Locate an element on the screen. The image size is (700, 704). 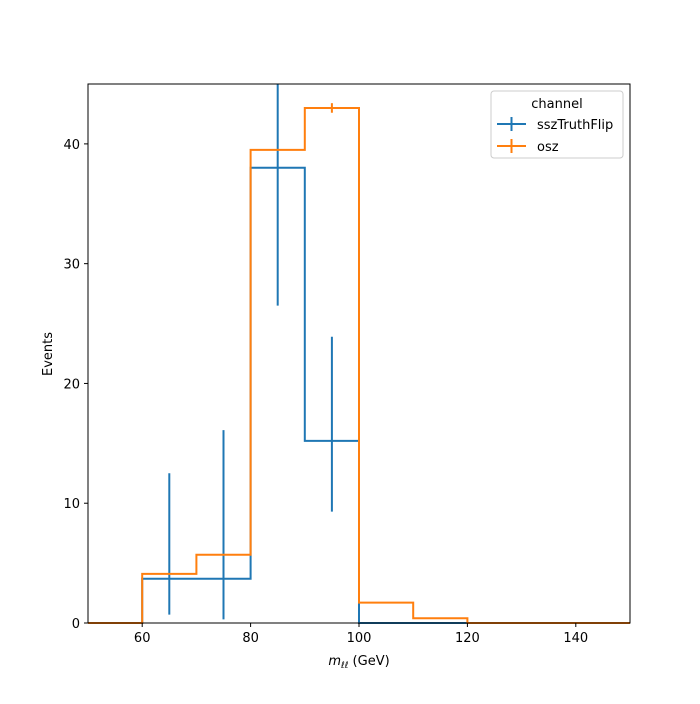
x-axis-title: mℓℓ (GeV) is located at coordinates (358, 662).